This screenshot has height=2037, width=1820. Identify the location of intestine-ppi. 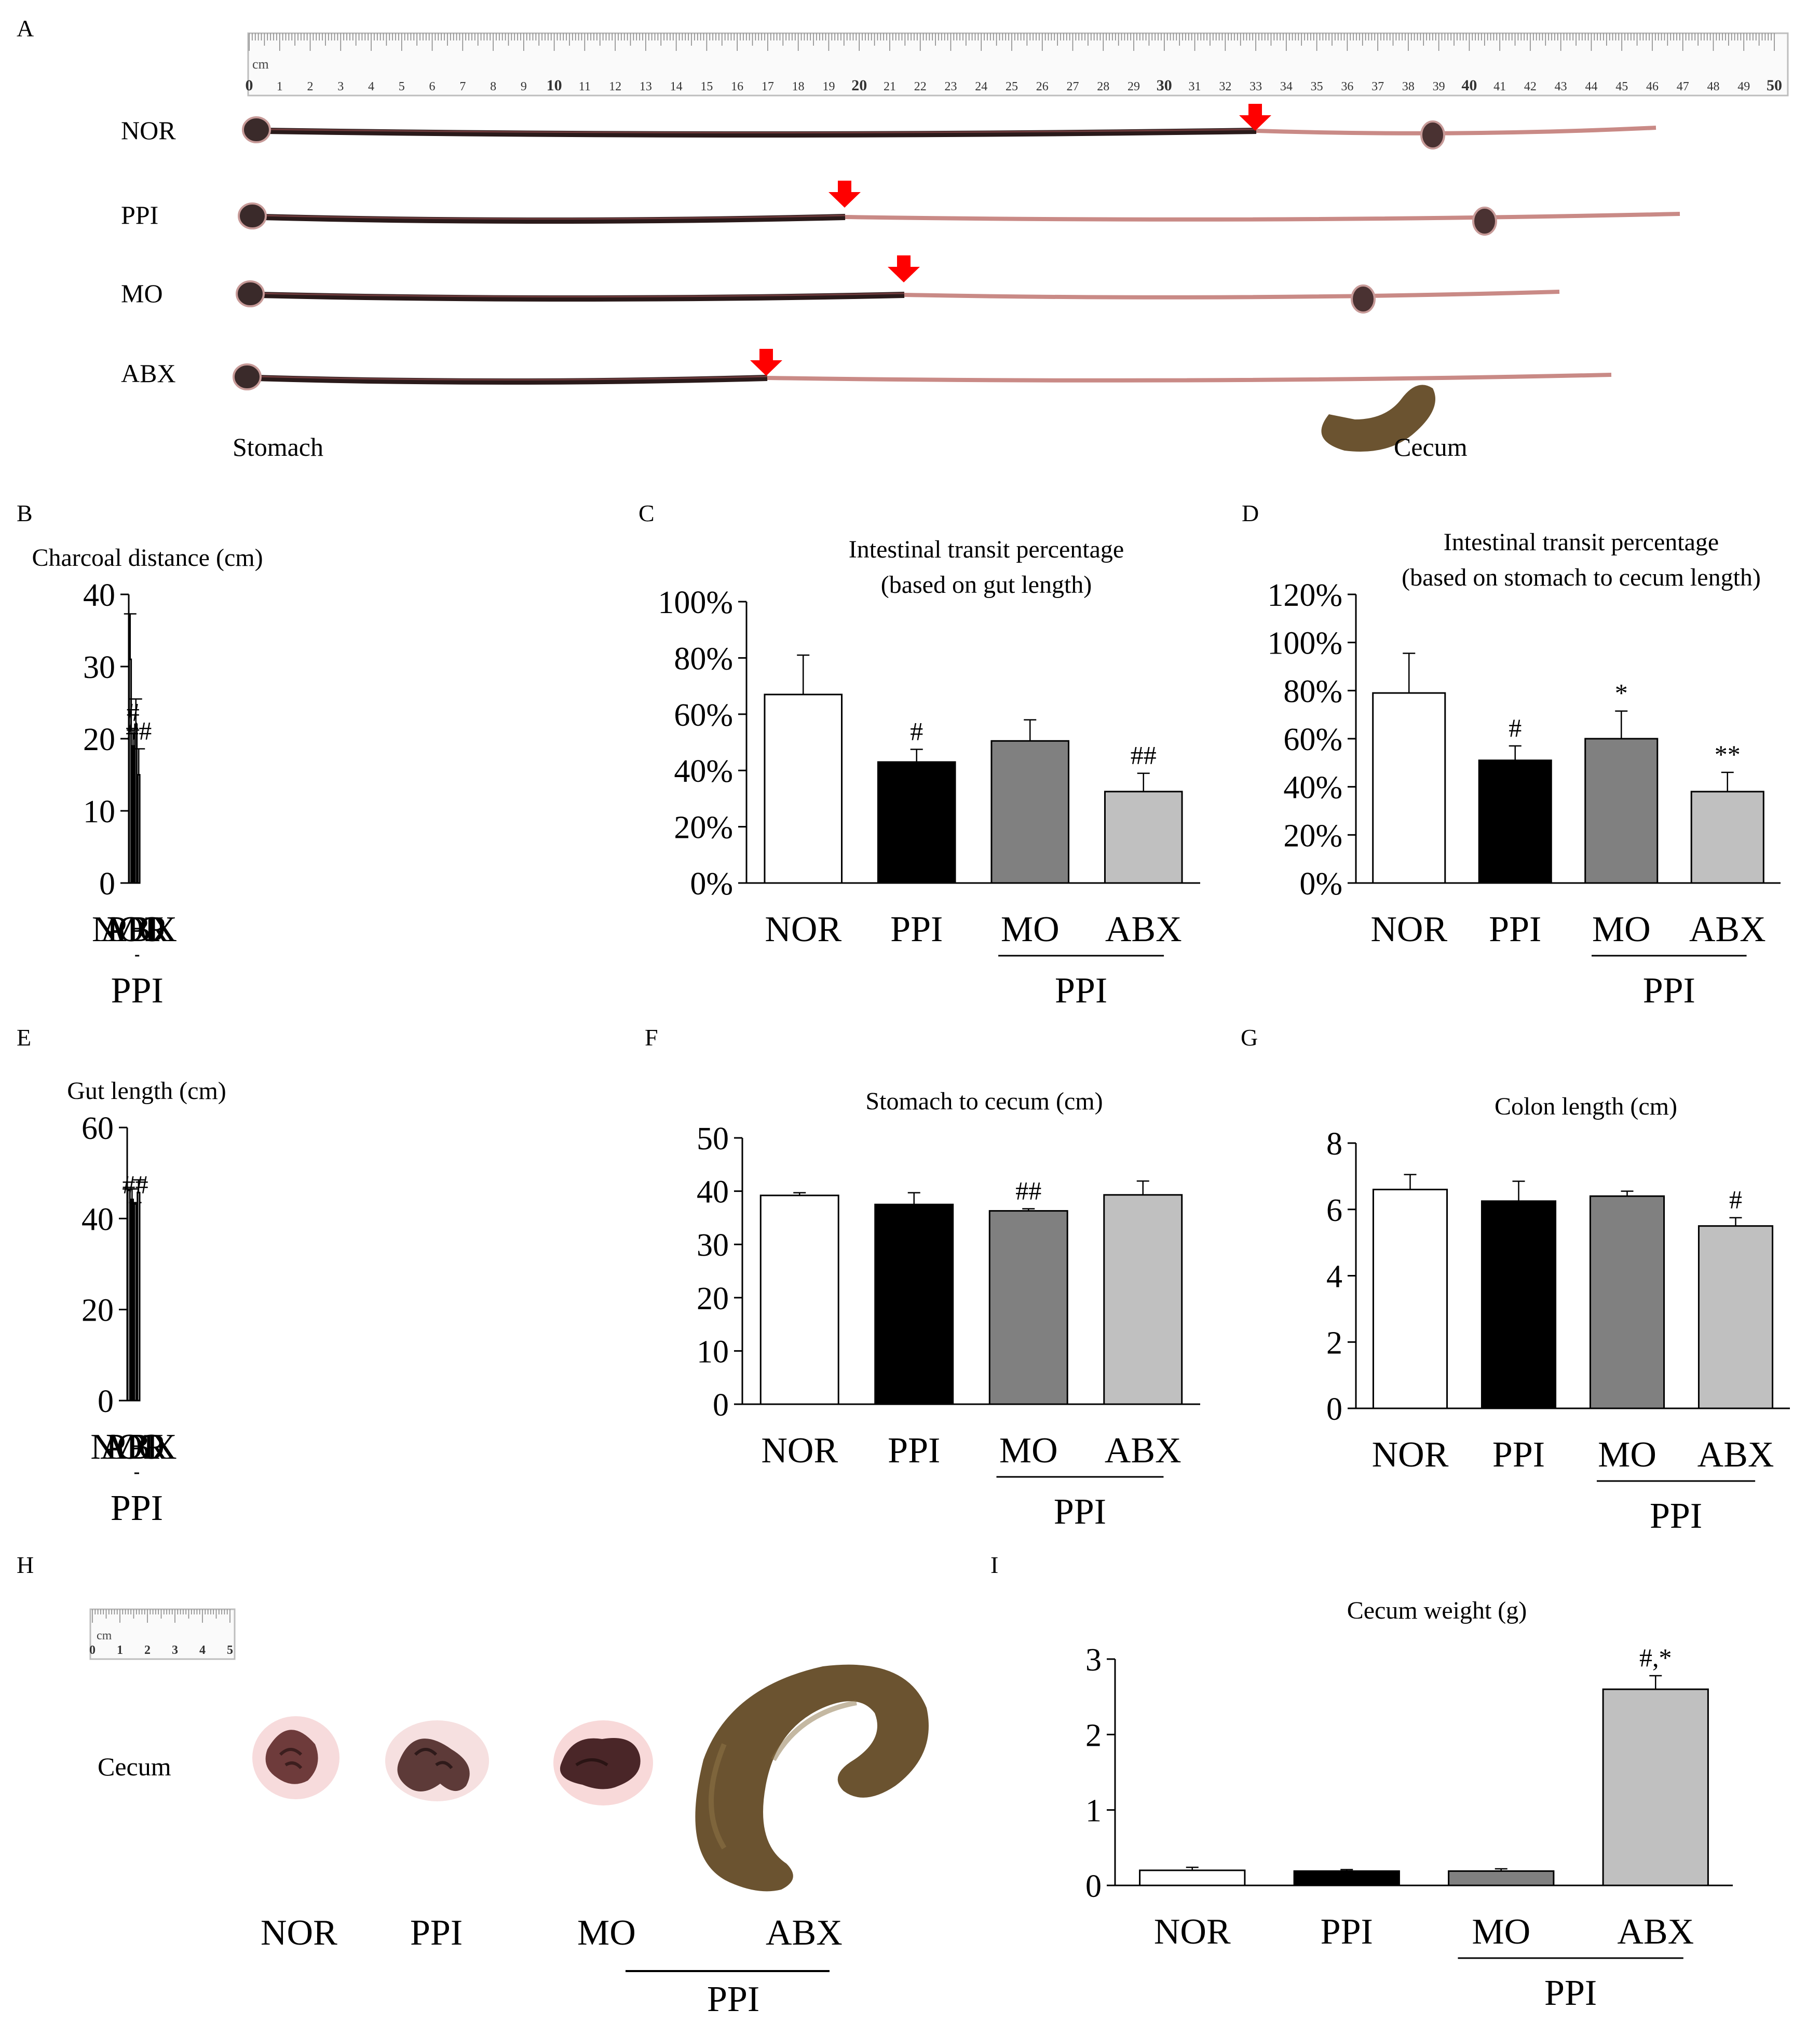
(959, 219).